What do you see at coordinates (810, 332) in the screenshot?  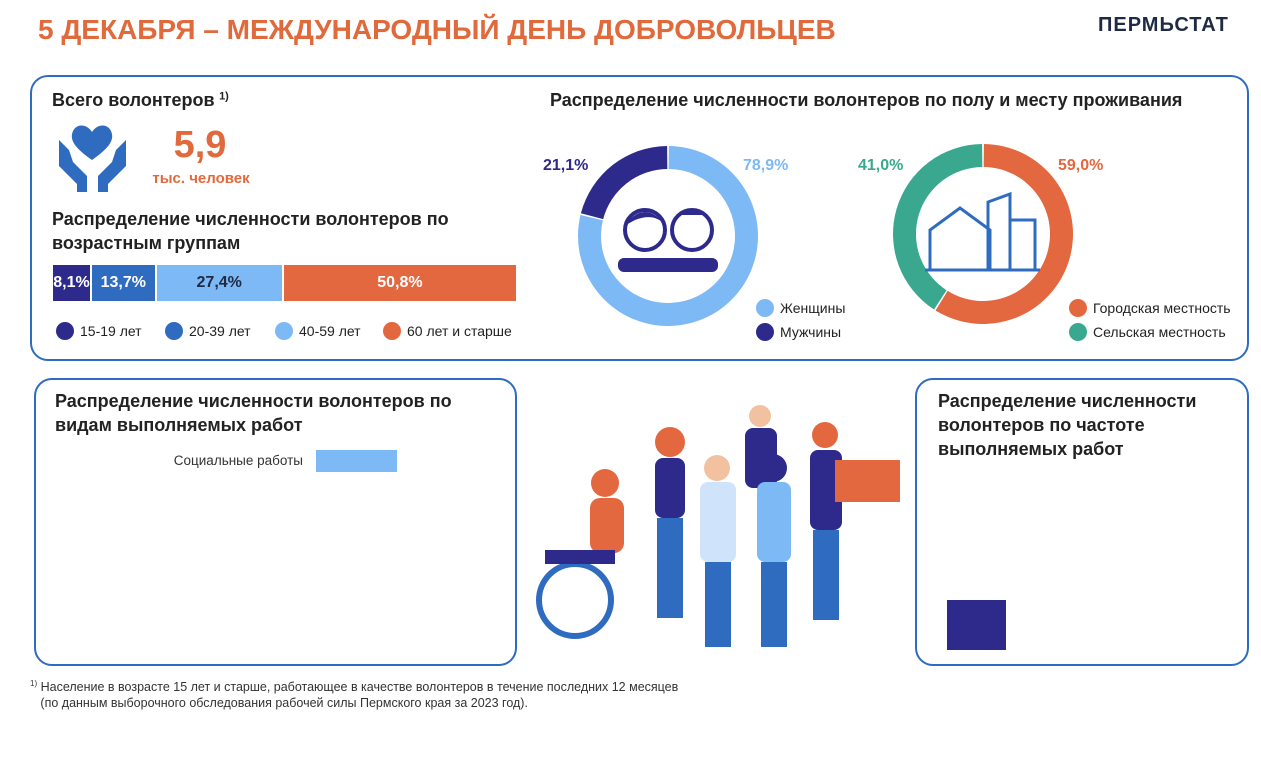 I see `legend-label: Мужчины` at bounding box center [810, 332].